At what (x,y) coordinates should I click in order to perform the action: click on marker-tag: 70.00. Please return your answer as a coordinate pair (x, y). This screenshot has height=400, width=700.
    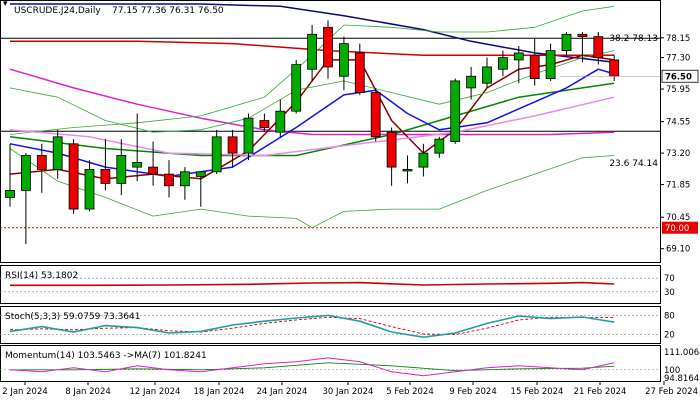
    Looking at the image, I should click on (677, 229).